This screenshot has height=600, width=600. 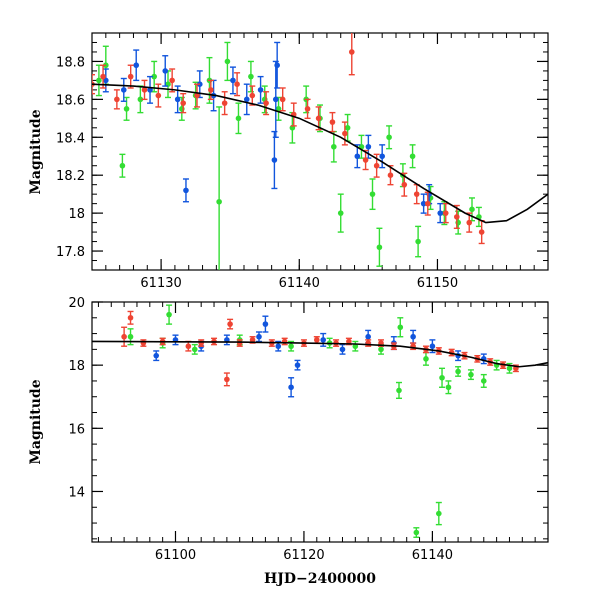 I want to click on y-tick-label: 18, so click(x=76, y=214).